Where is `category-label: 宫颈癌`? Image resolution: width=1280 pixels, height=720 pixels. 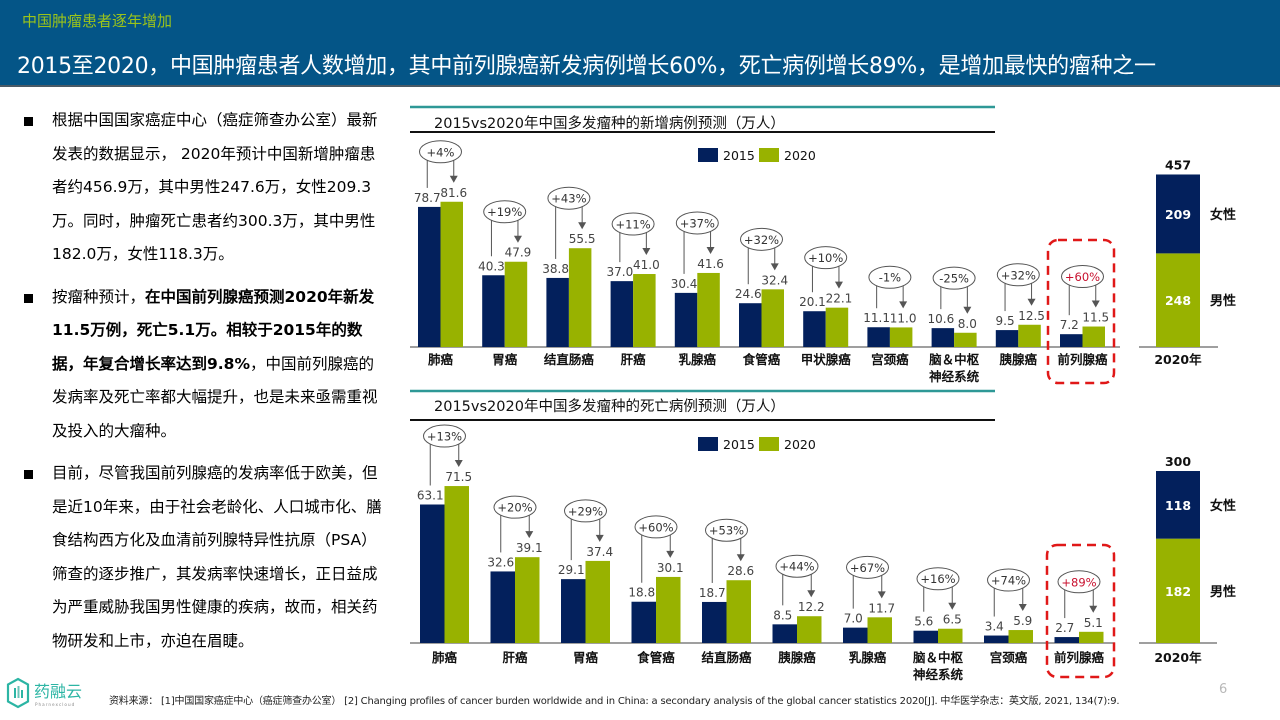 category-label: 宫颈癌 is located at coordinates (890, 359).